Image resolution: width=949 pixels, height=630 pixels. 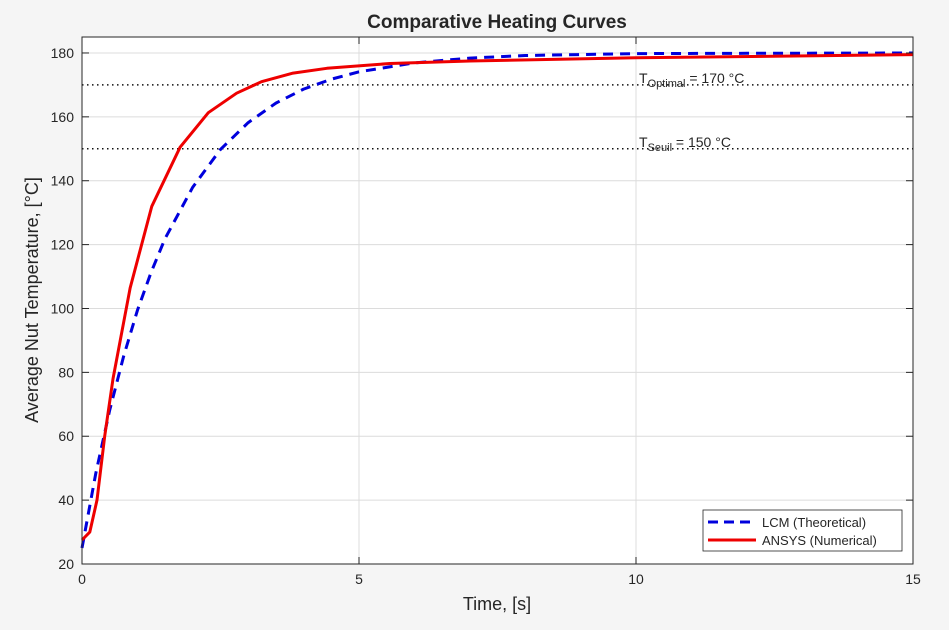 What do you see at coordinates (819, 540) in the screenshot?
I see `legend-label-ansys: ANSYS (Numerical)` at bounding box center [819, 540].